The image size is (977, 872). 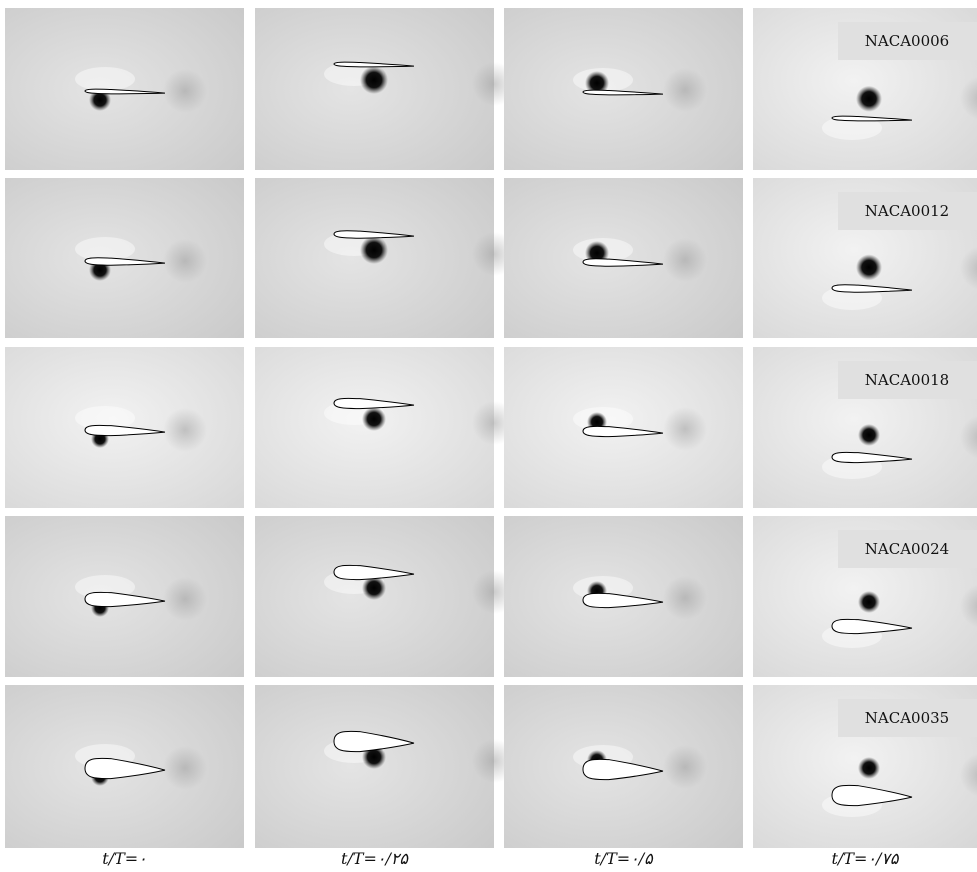 I want to click on flow-panel: NACA0012, so click(x=865, y=258).